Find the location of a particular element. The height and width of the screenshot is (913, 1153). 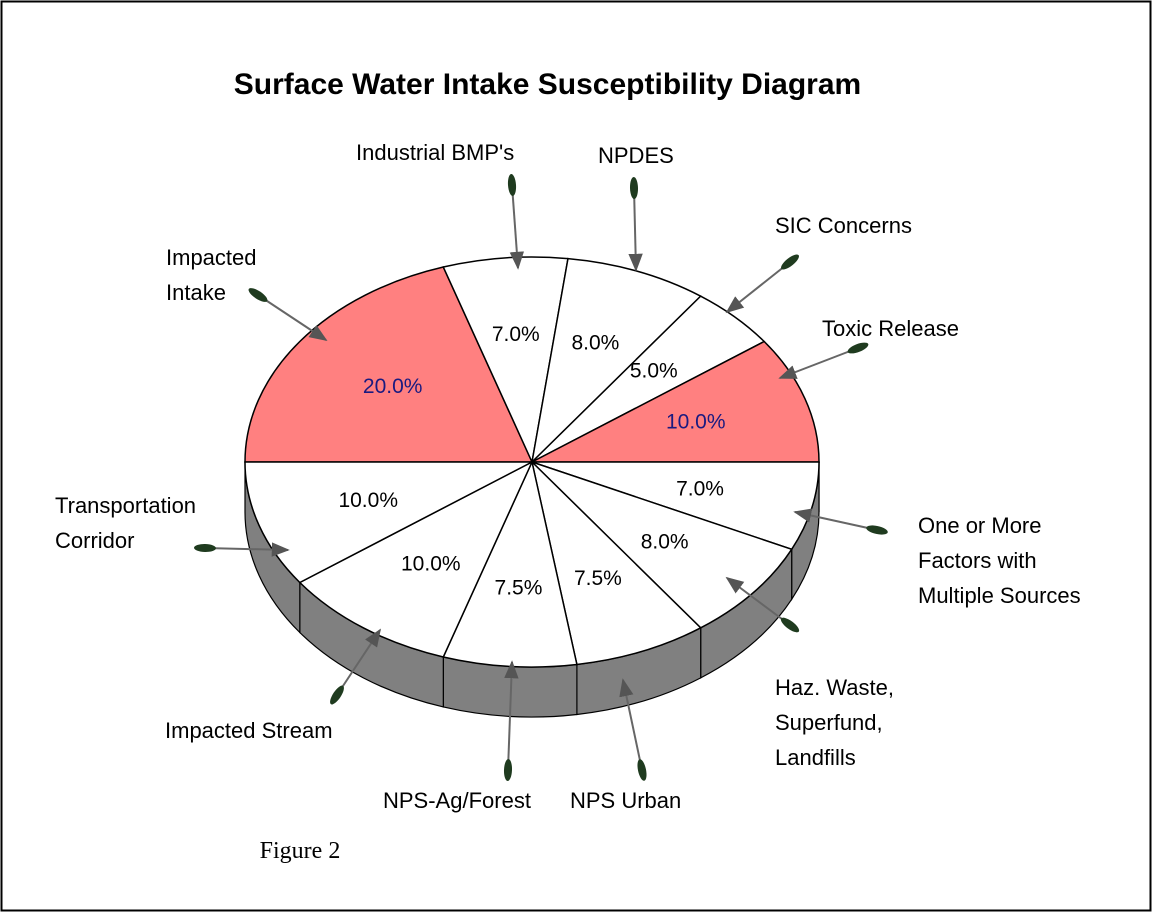

category-label: NPDES is located at coordinates (636, 155).